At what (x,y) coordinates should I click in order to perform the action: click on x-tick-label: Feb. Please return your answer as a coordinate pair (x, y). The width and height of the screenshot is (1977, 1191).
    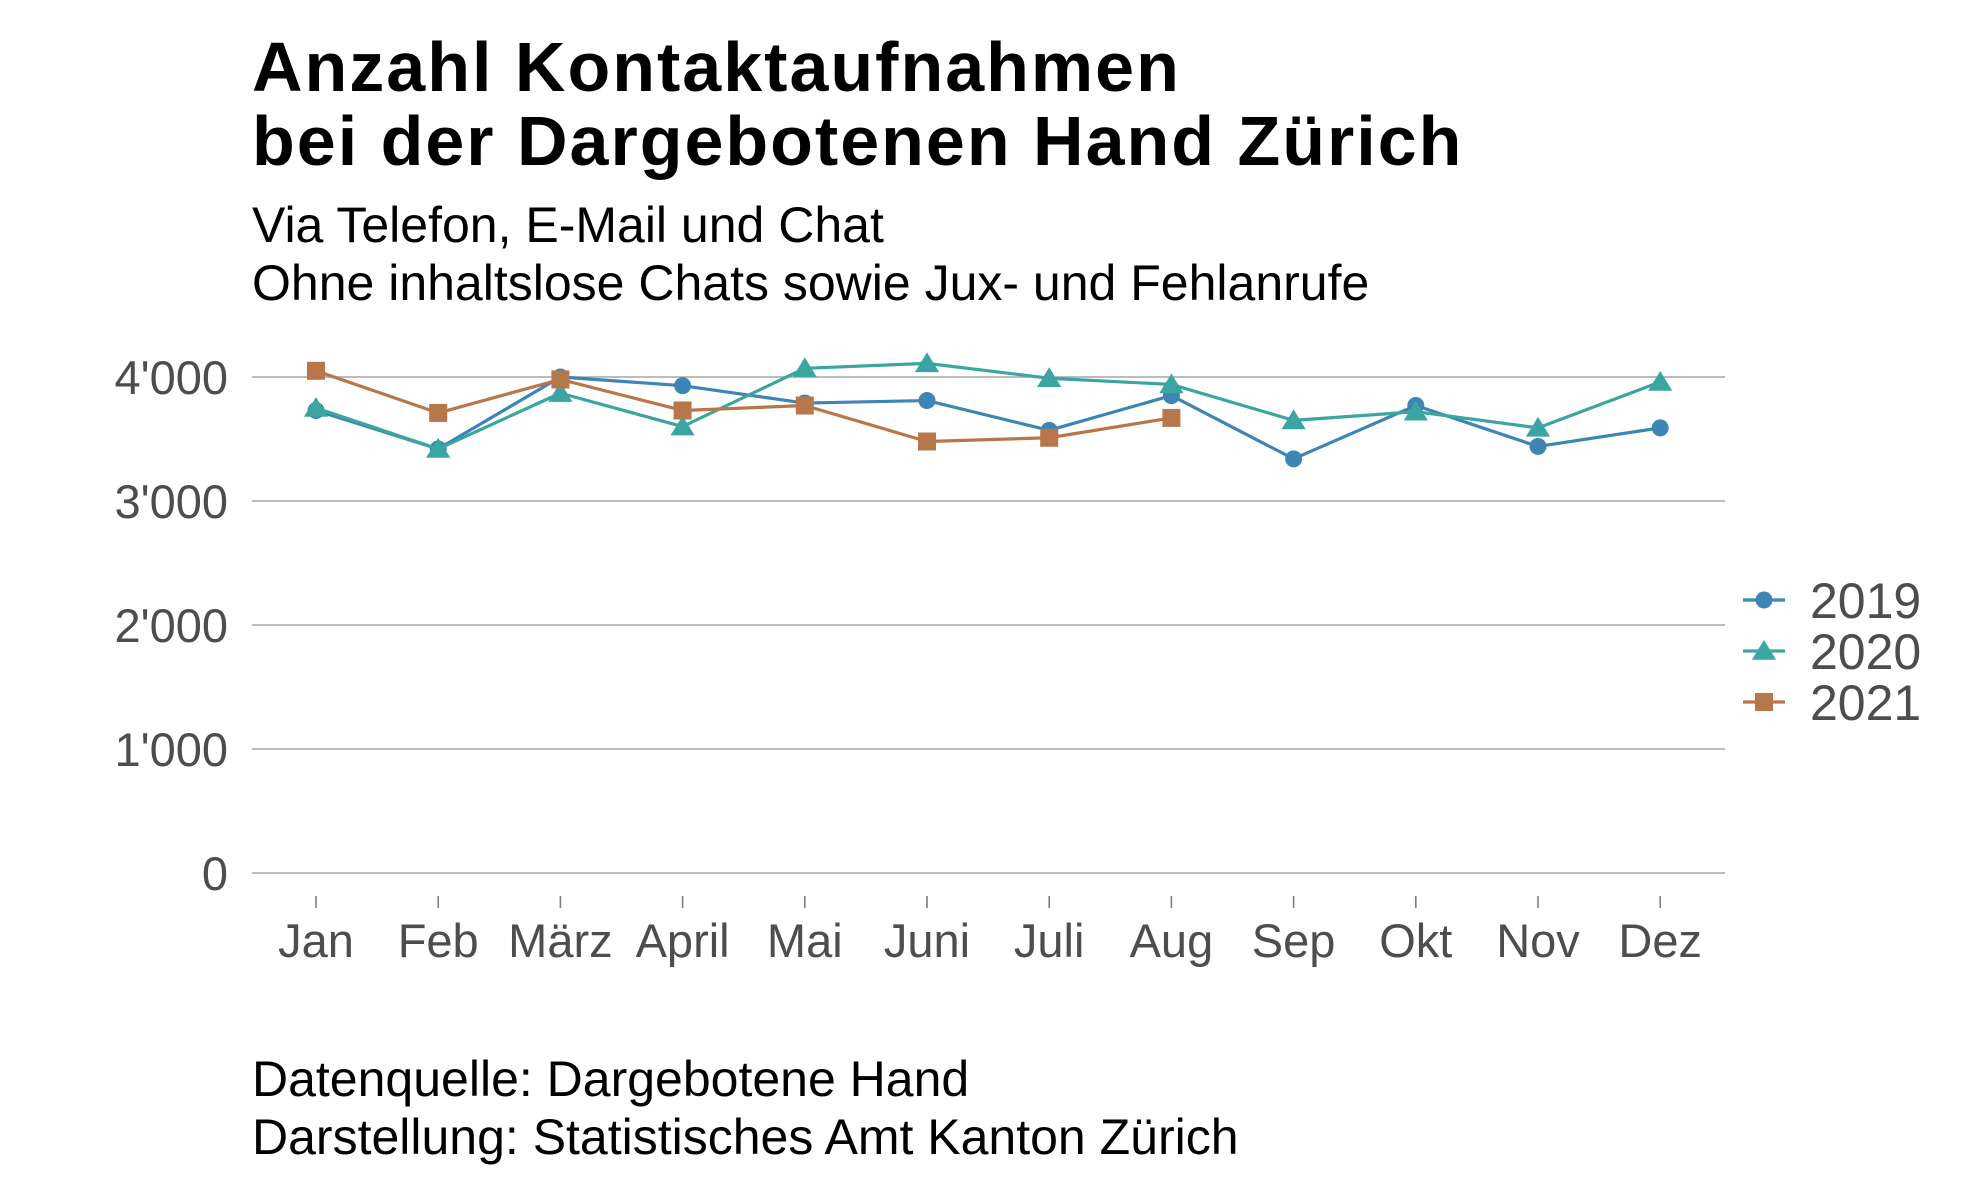
    Looking at the image, I should click on (438, 940).